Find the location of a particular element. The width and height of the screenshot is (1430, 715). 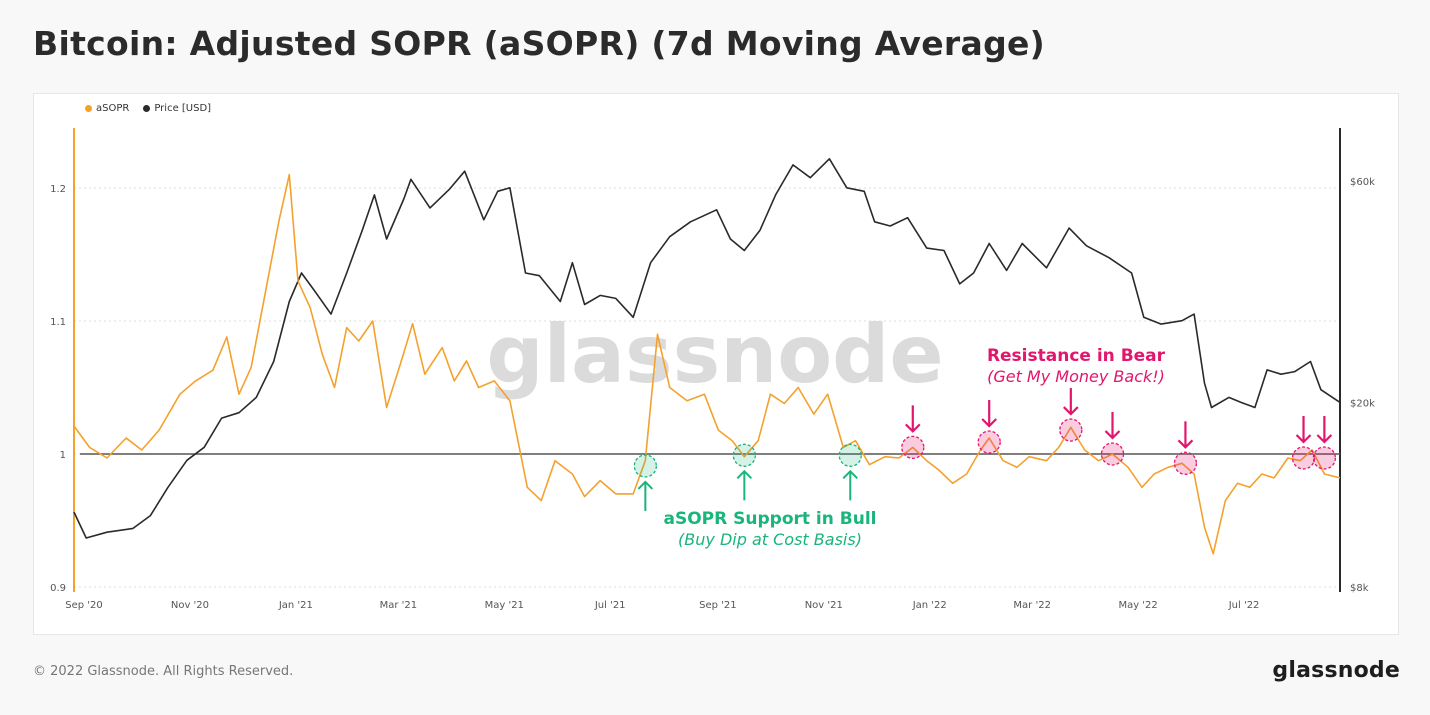

y-left-tick-label-0: 0.9 is located at coordinates (58, 588).